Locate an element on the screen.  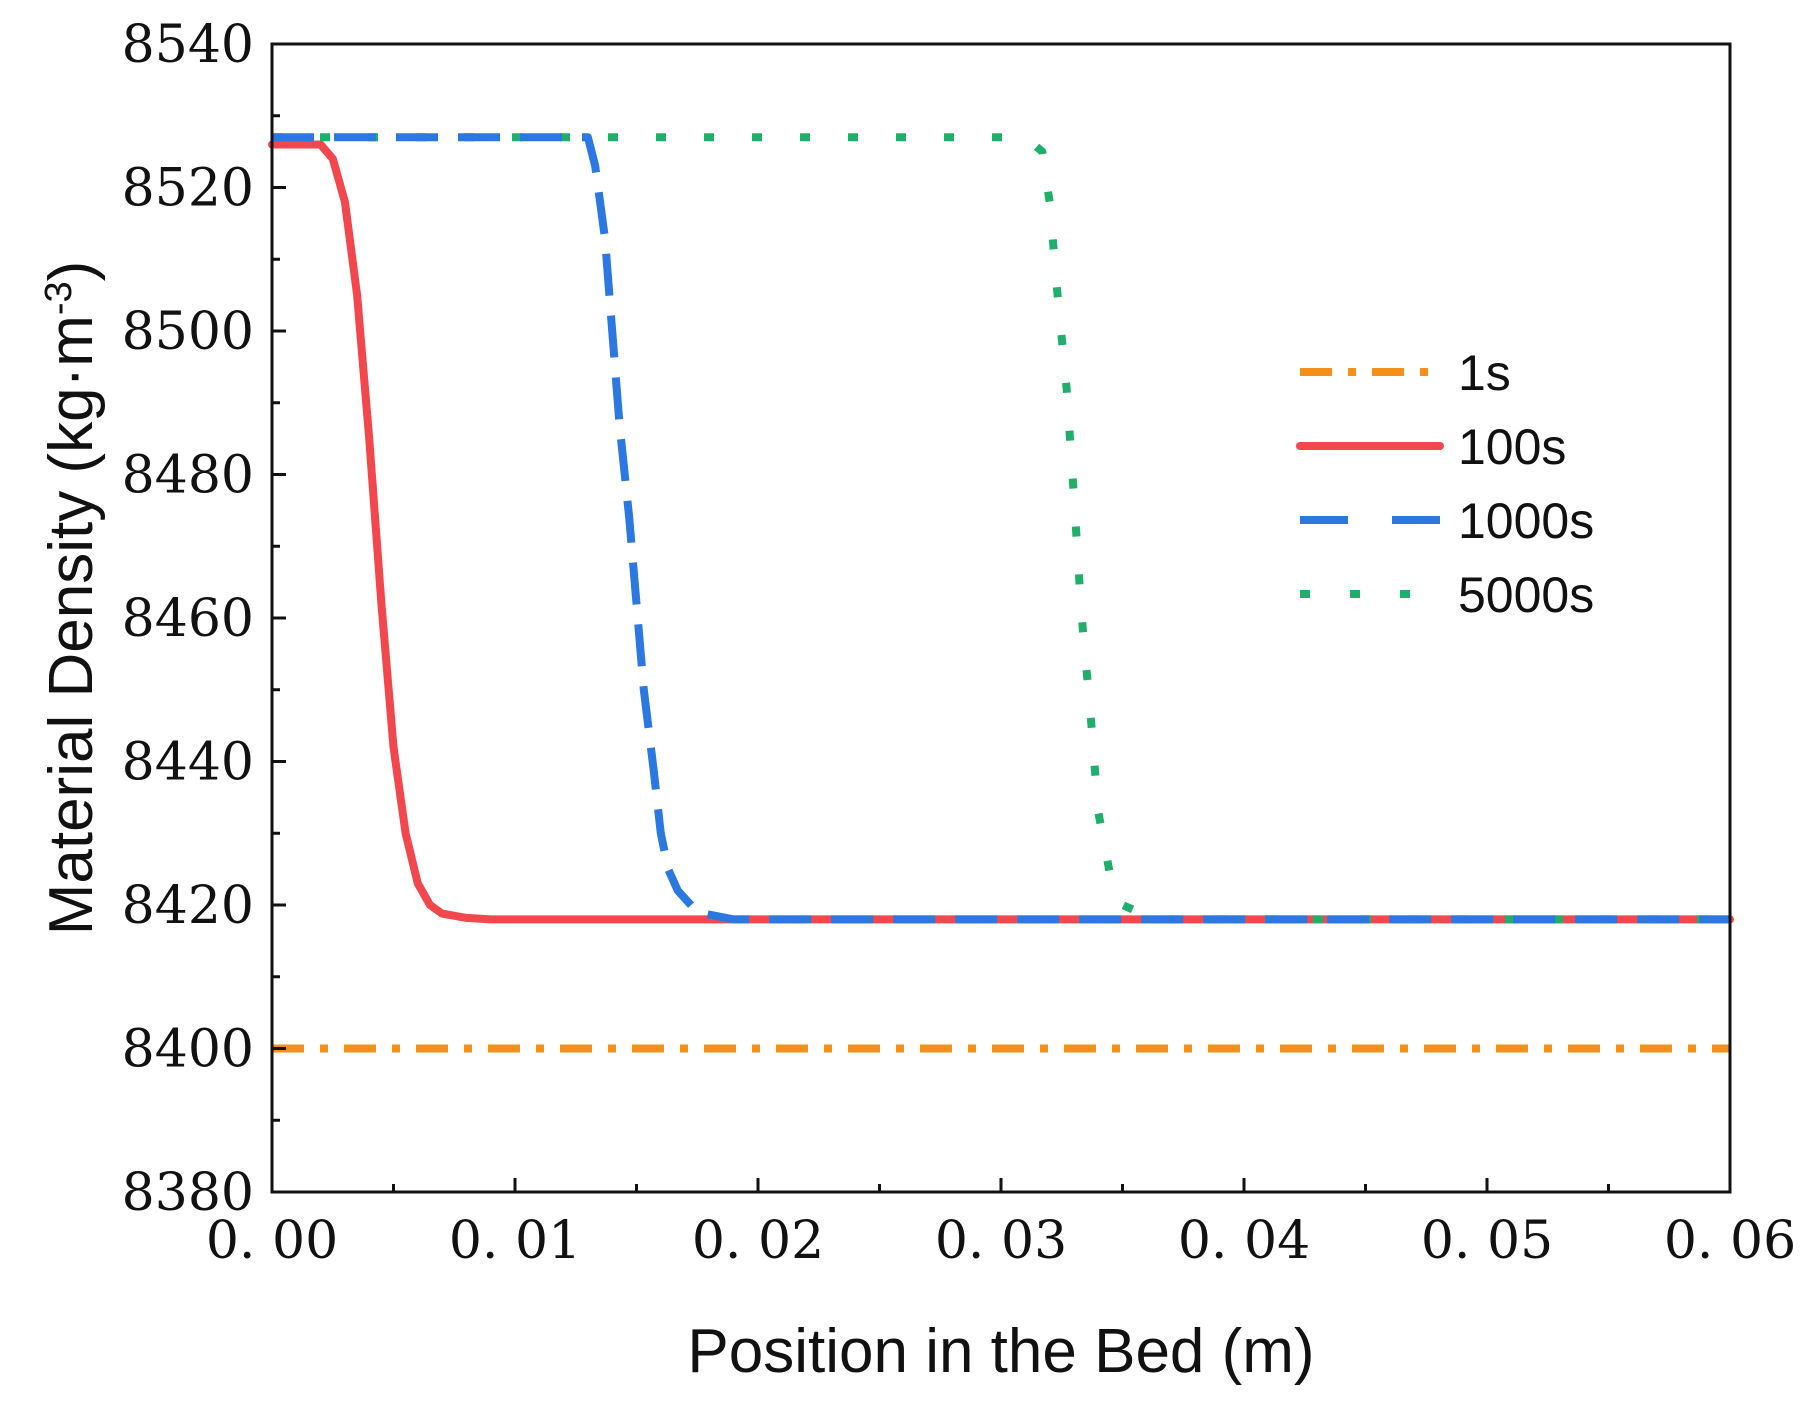
x-tick-label: 0. 01 is located at coordinates (515, 1241).